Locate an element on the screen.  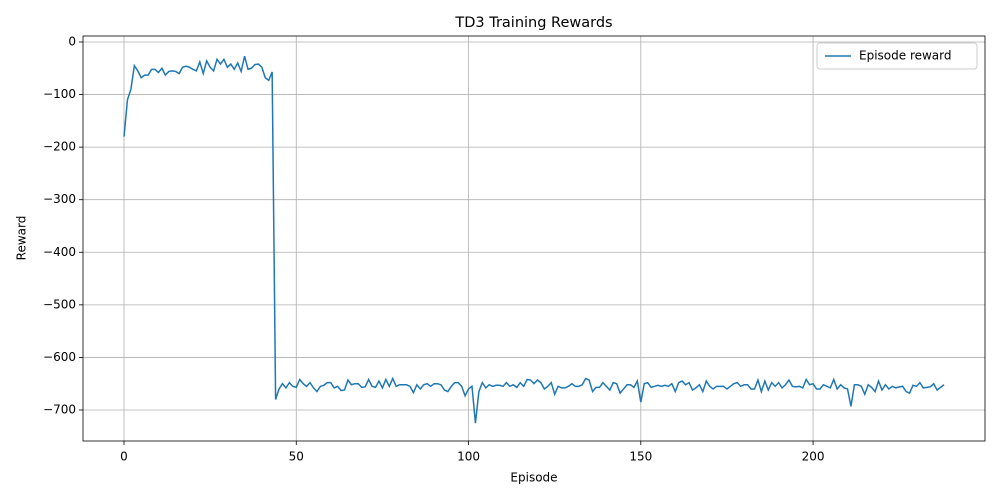
x-tick-label: 50 is located at coordinates (296, 457).